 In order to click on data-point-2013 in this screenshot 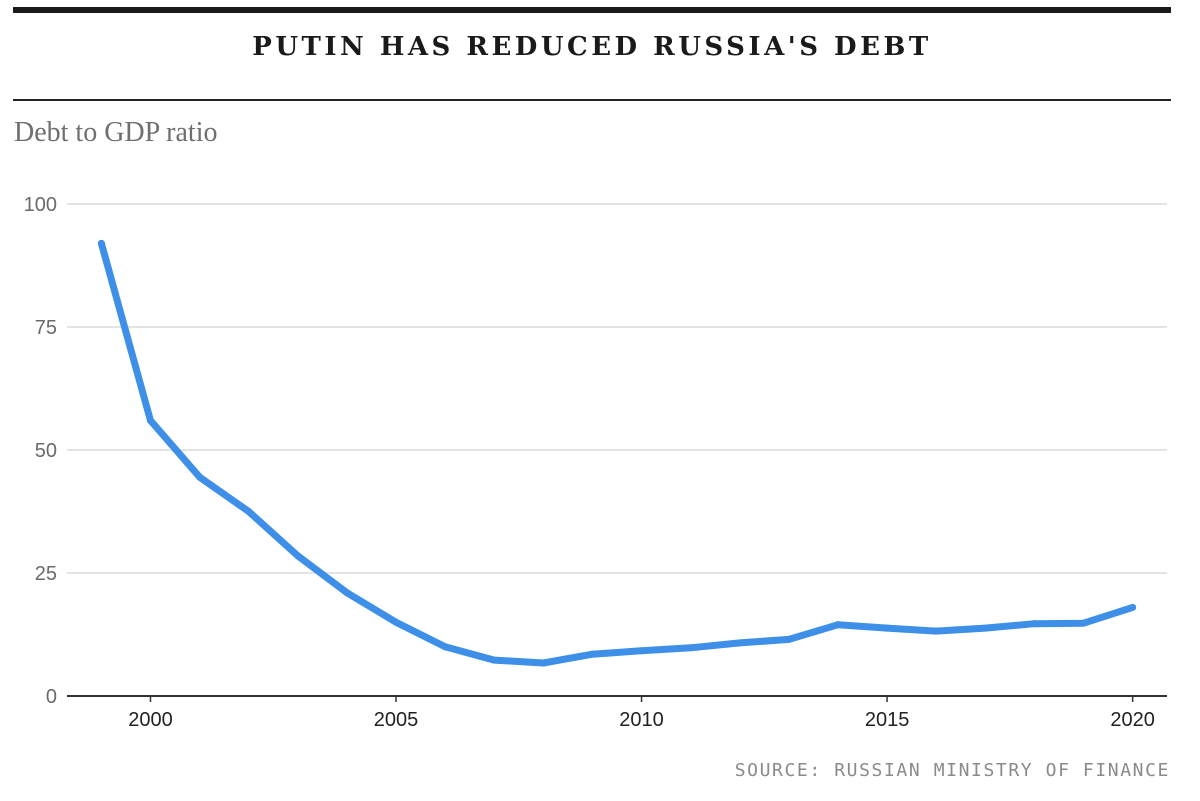, I will do `click(789, 639)`.